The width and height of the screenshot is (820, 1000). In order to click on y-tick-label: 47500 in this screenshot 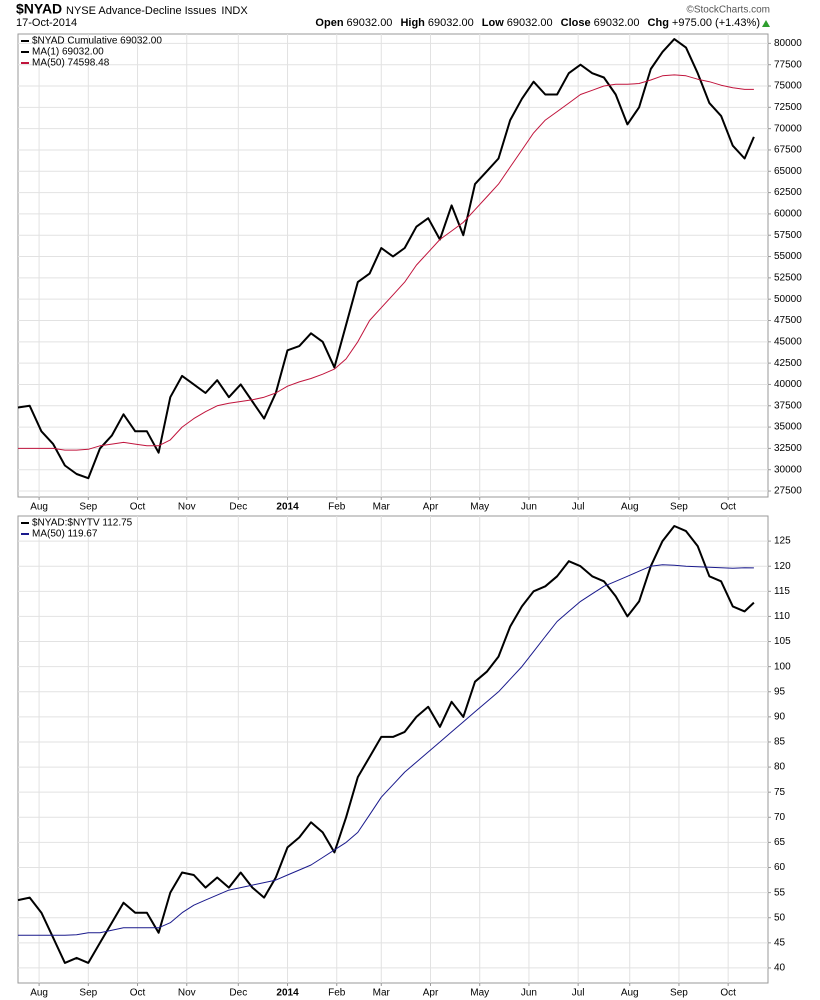, I will do `click(788, 320)`.